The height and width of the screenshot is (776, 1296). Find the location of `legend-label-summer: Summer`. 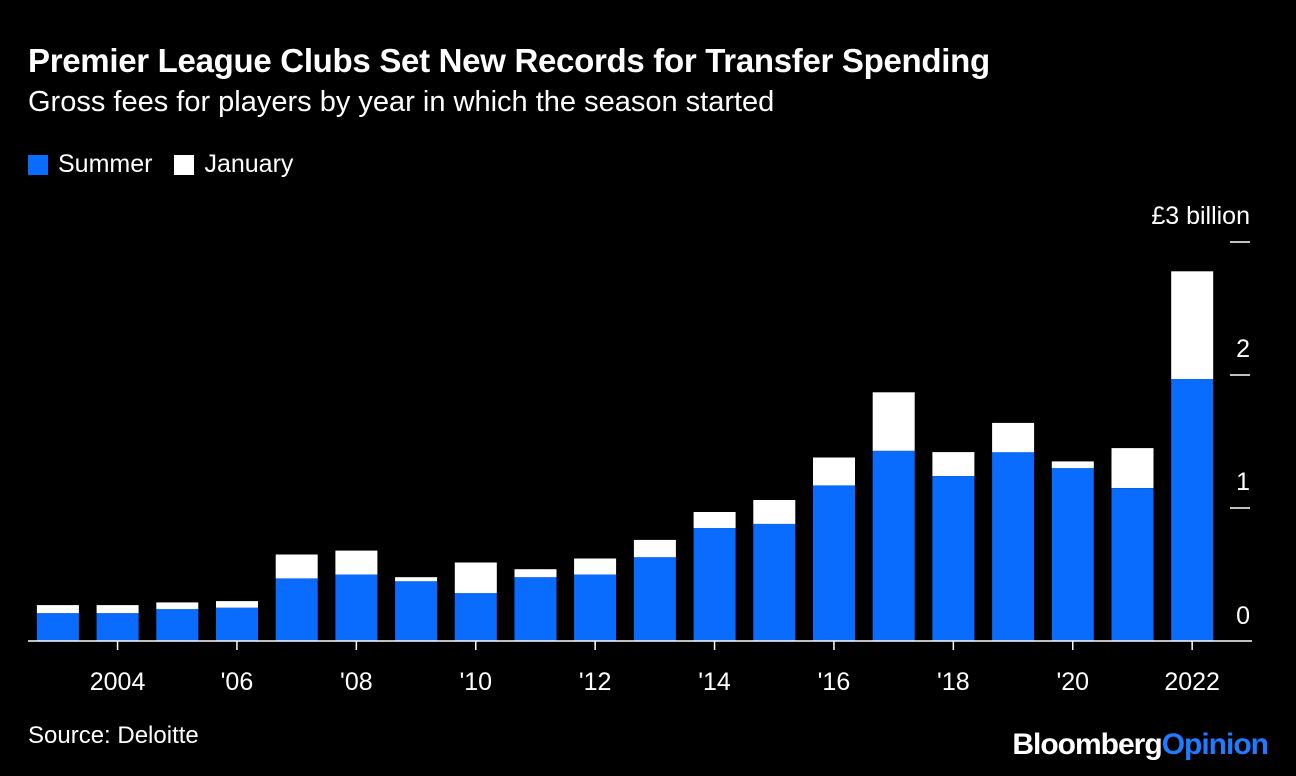

legend-label-summer: Summer is located at coordinates (105, 164).